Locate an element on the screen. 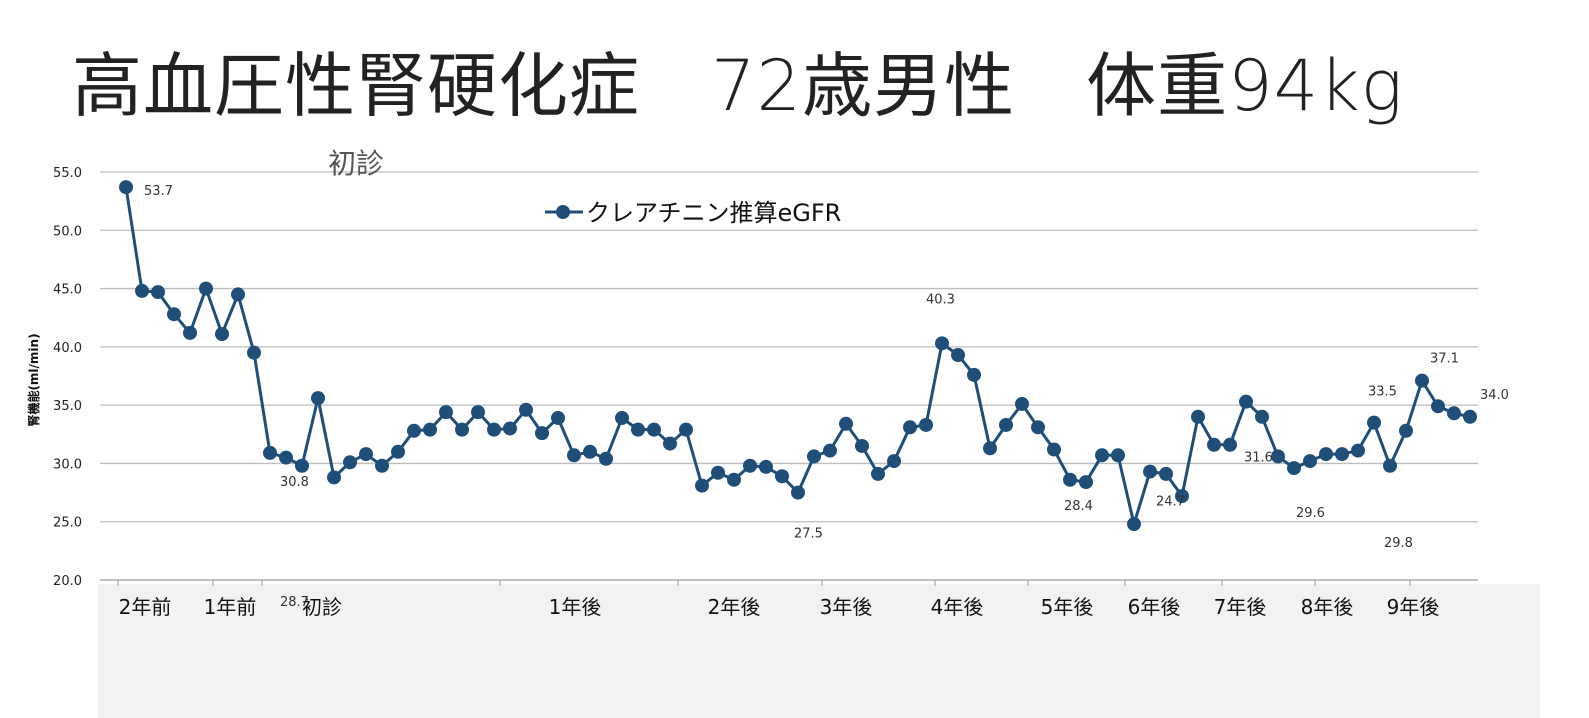 This screenshot has height=718, width=1589. x-tick-label: 3年後 is located at coordinates (846, 607).